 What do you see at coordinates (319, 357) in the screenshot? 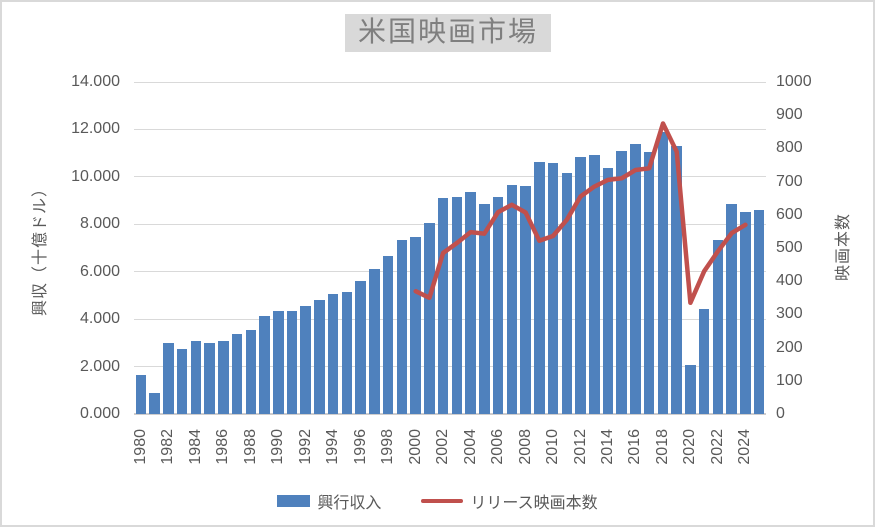
I see `bar-1993` at bounding box center [319, 357].